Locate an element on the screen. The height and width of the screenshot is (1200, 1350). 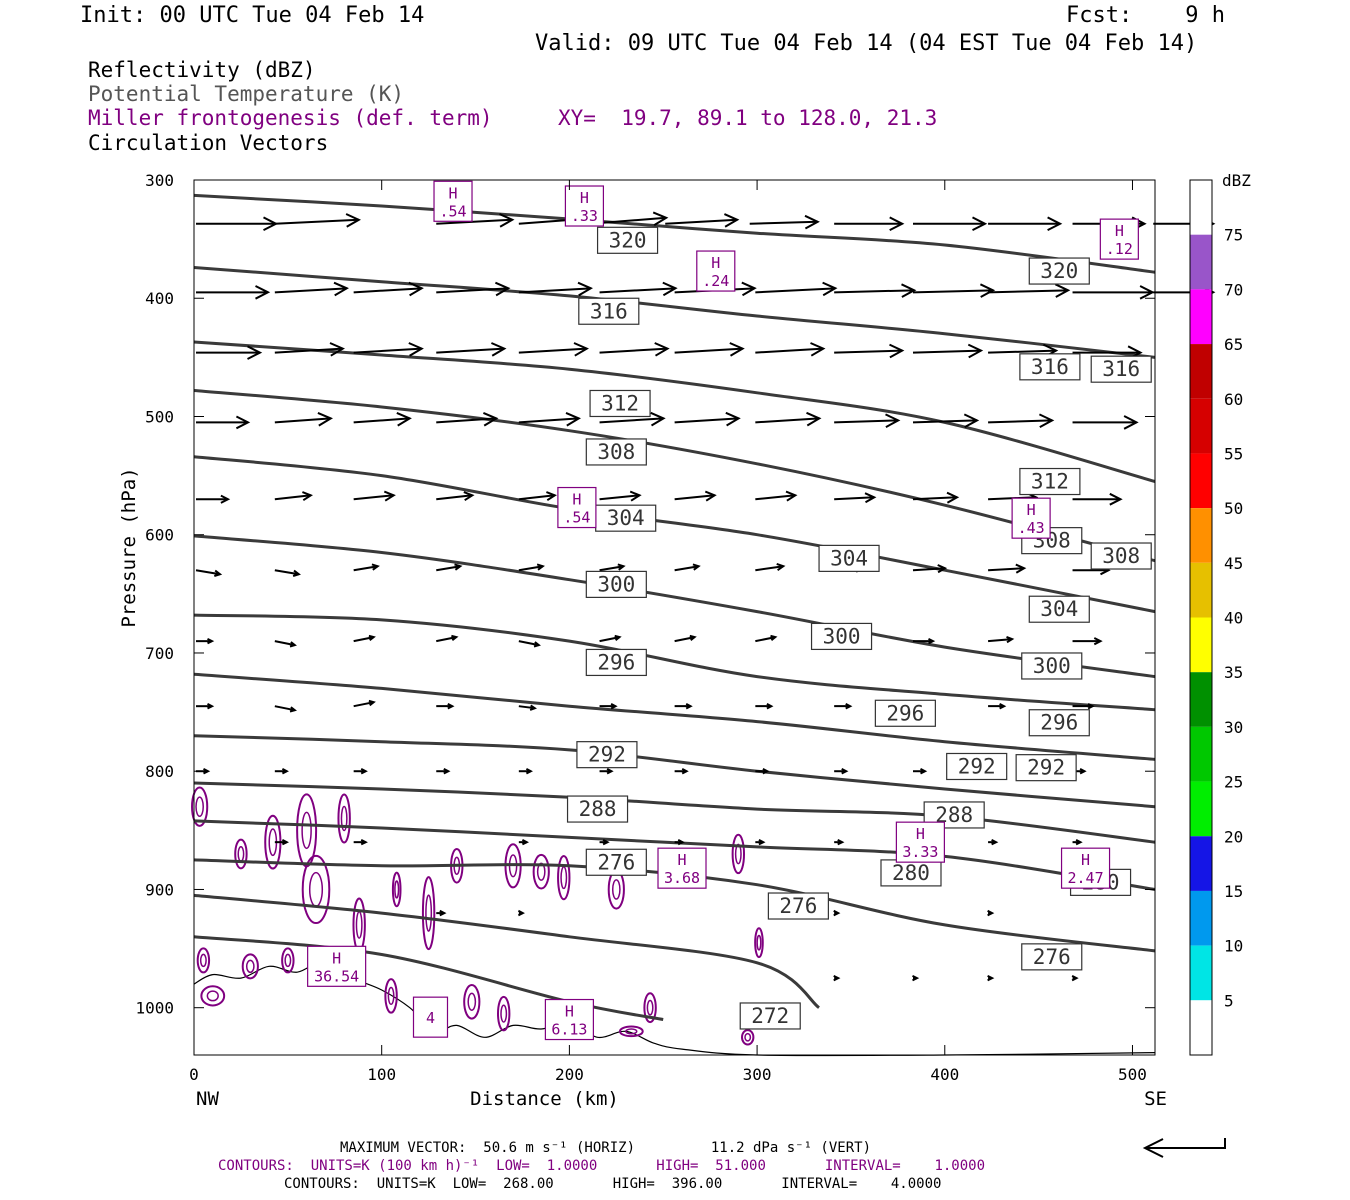
theta-label: 280 is located at coordinates (911, 873).